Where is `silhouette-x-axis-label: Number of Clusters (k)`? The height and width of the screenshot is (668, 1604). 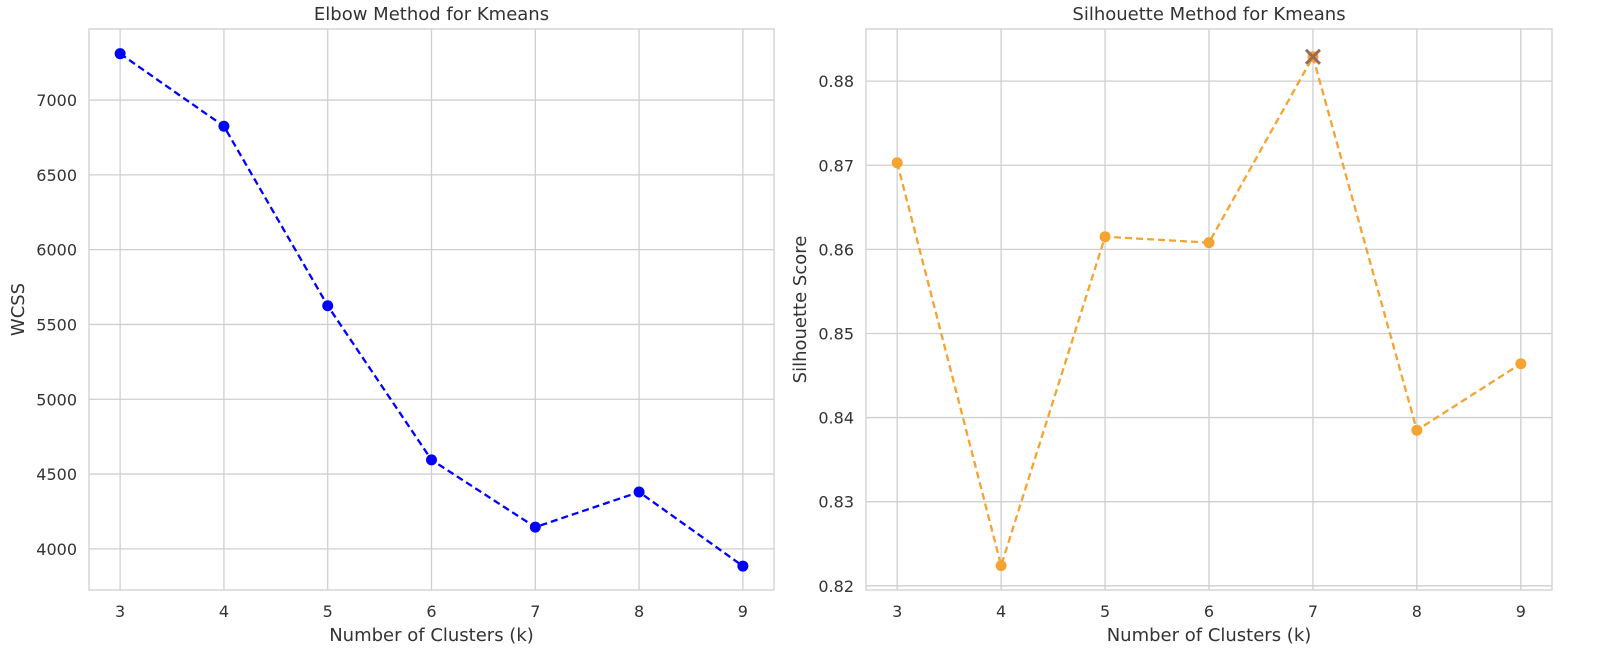
silhouette-x-axis-label: Number of Clusters (k) is located at coordinates (1209, 635).